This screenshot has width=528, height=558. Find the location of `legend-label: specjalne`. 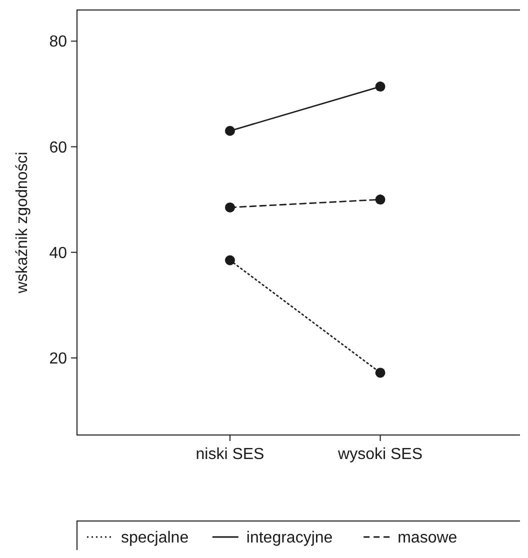

legend-label: specjalne is located at coordinates (155, 538).